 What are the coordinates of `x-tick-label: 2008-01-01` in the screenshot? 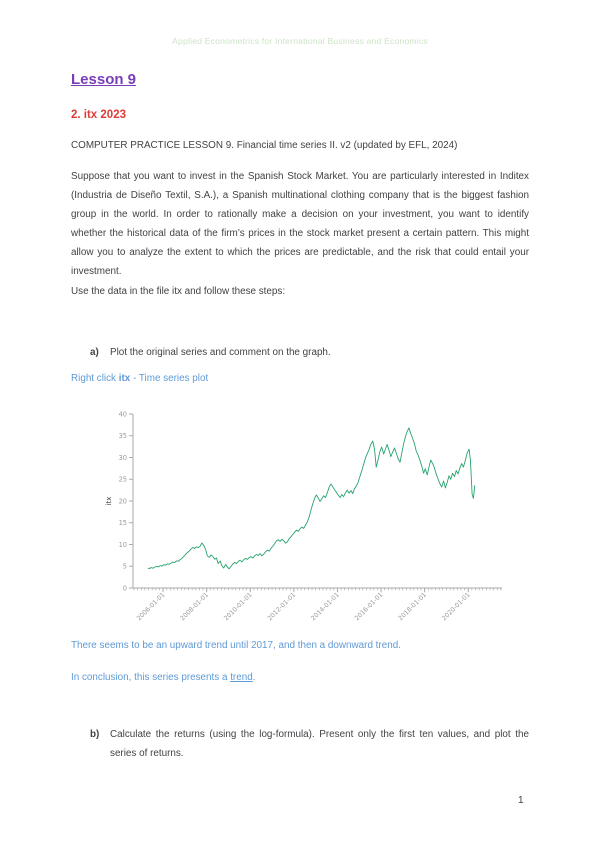 It's located at (194, 606).